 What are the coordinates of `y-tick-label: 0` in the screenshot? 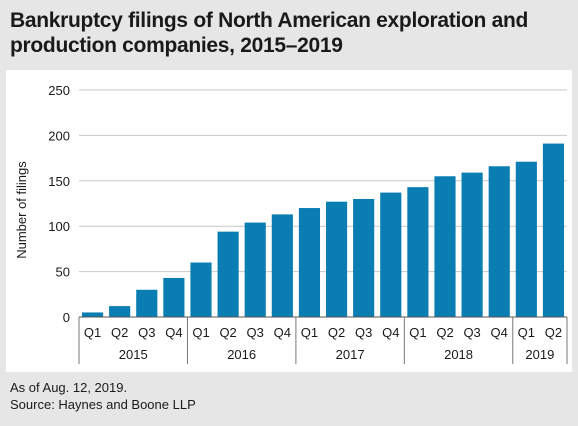 It's located at (66, 317).